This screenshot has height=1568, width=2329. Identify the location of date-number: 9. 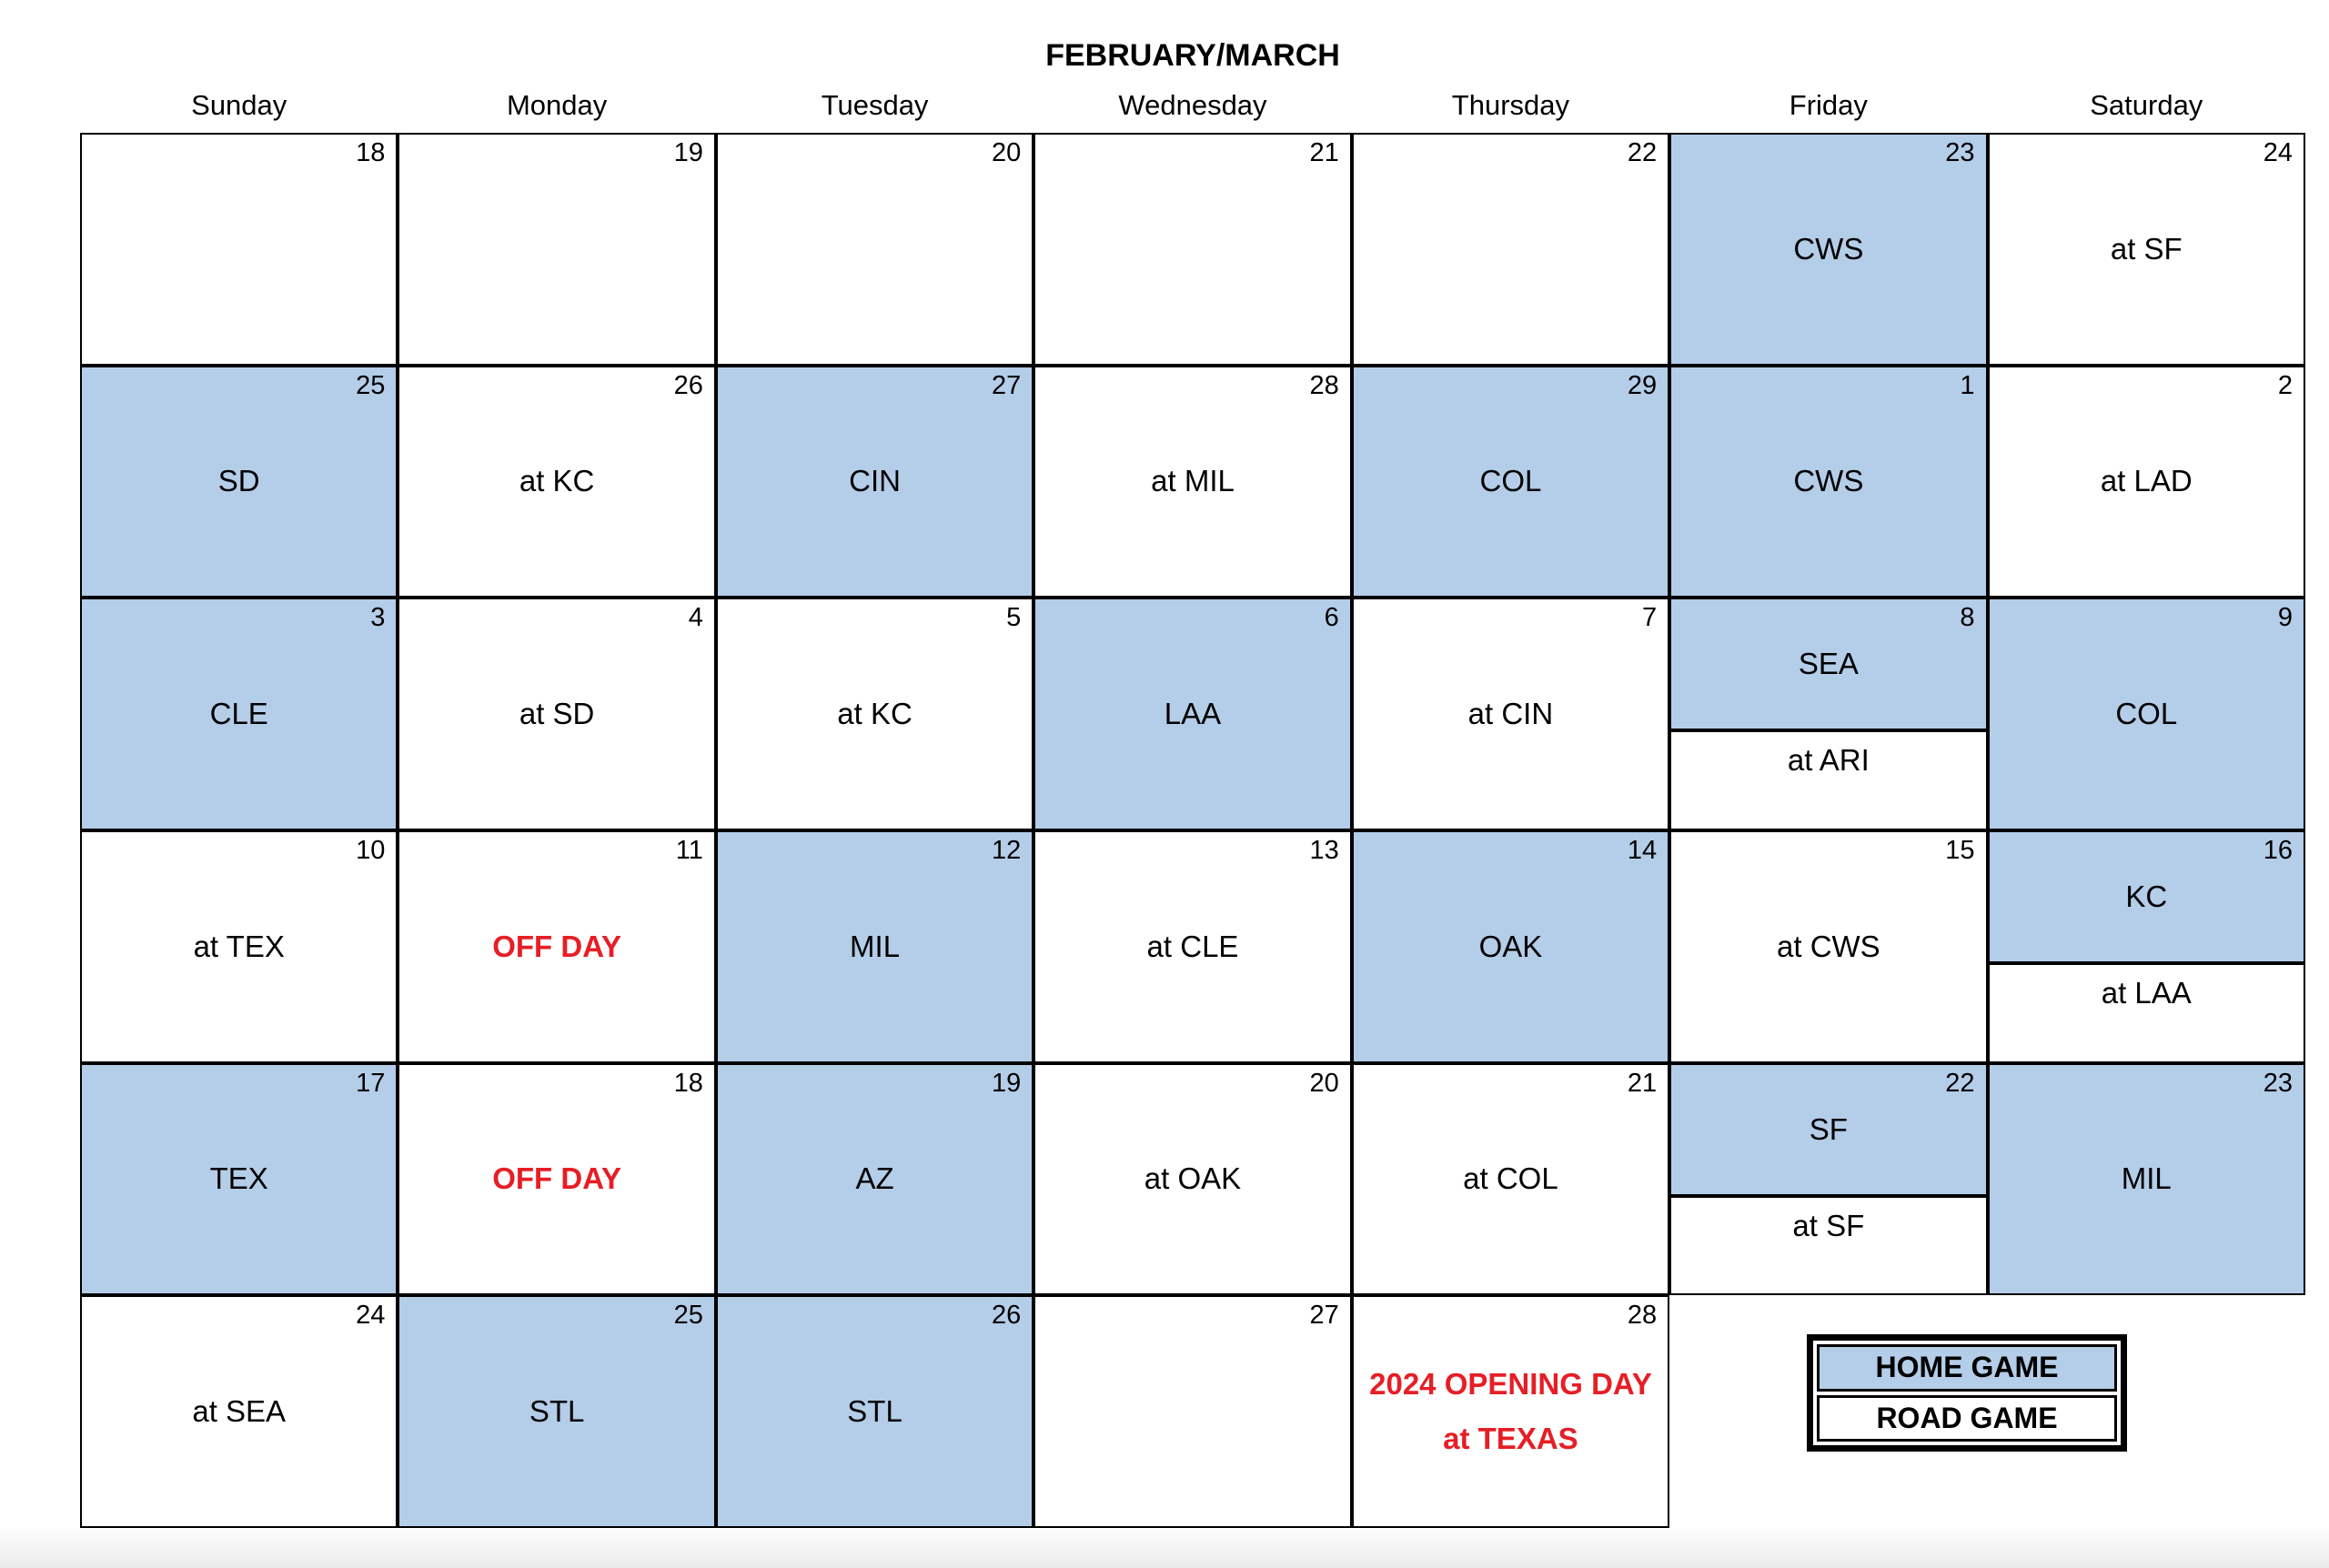
(2285, 618).